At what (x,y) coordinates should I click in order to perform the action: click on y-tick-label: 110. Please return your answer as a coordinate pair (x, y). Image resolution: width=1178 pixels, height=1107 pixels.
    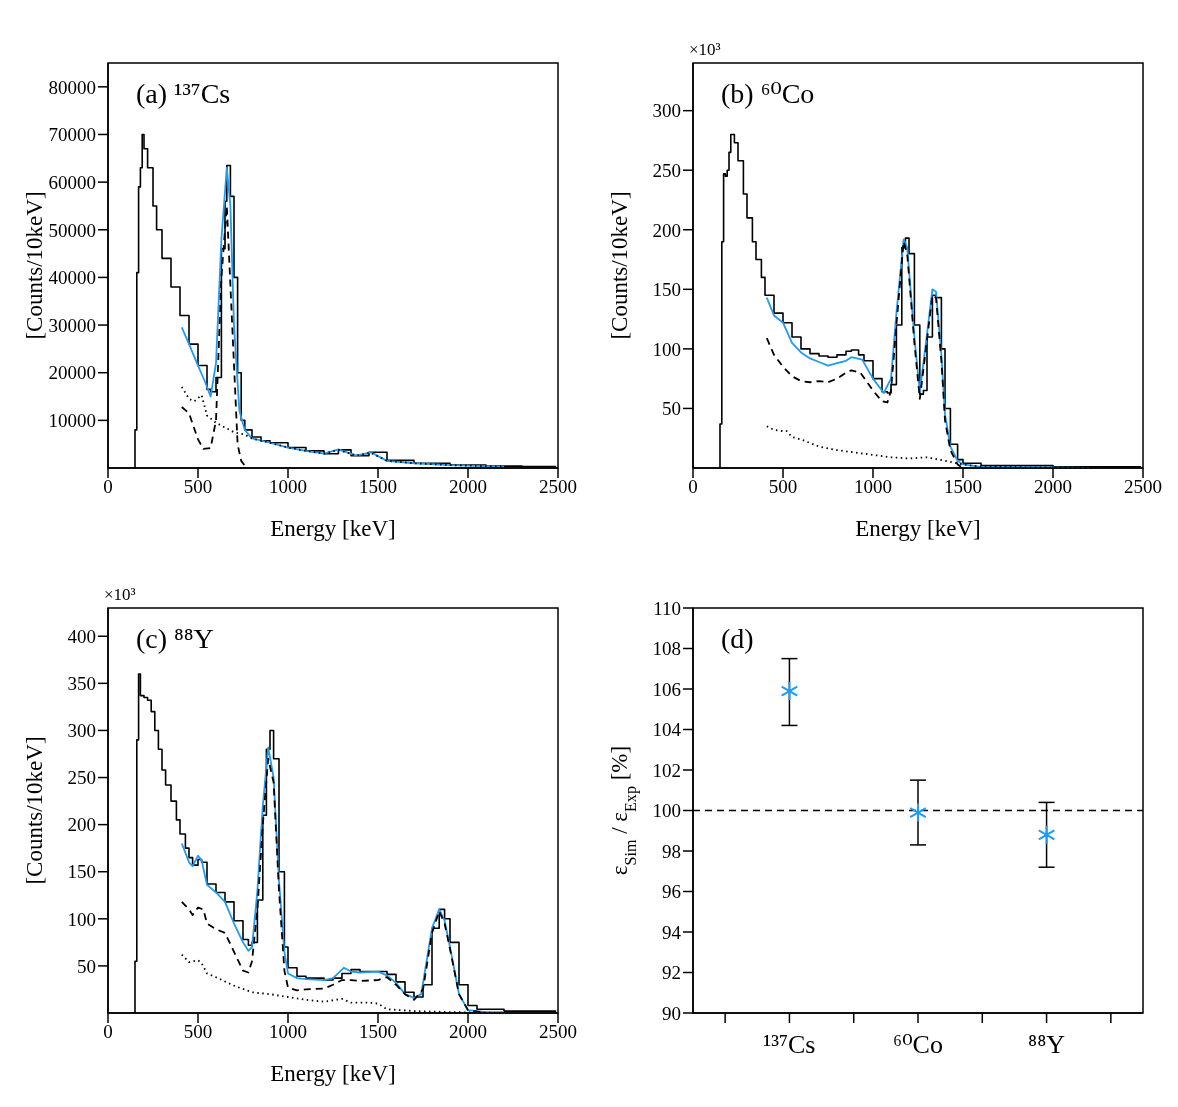
    Looking at the image, I should click on (667, 608).